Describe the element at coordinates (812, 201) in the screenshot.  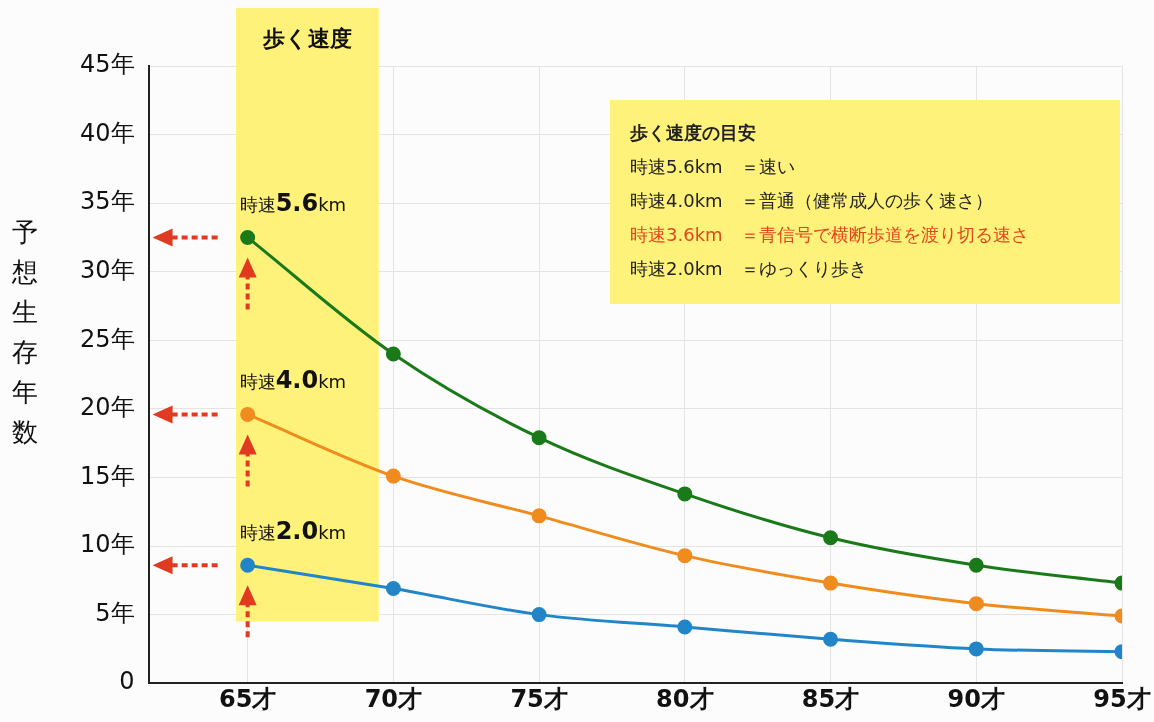
I see `annotation: 時速4.0km ＝普通（健常成人の歩く速さ）` at that location.